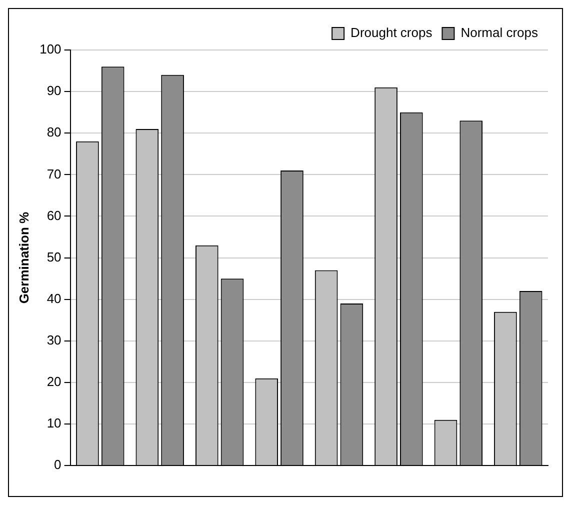  Describe the element at coordinates (54, 298) in the screenshot. I see `y-tick-label: 40` at that location.